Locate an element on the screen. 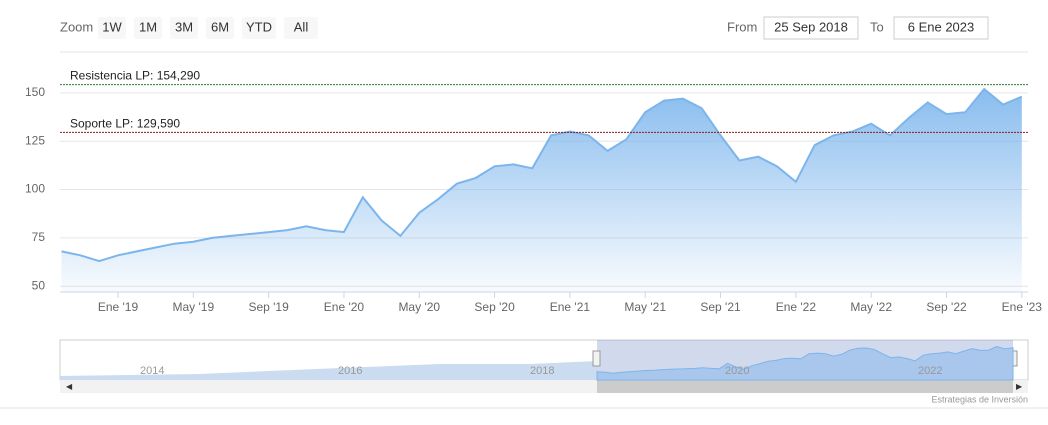 This screenshot has height=425, width=1048. x-tick-label: Sep '19 is located at coordinates (268, 307).